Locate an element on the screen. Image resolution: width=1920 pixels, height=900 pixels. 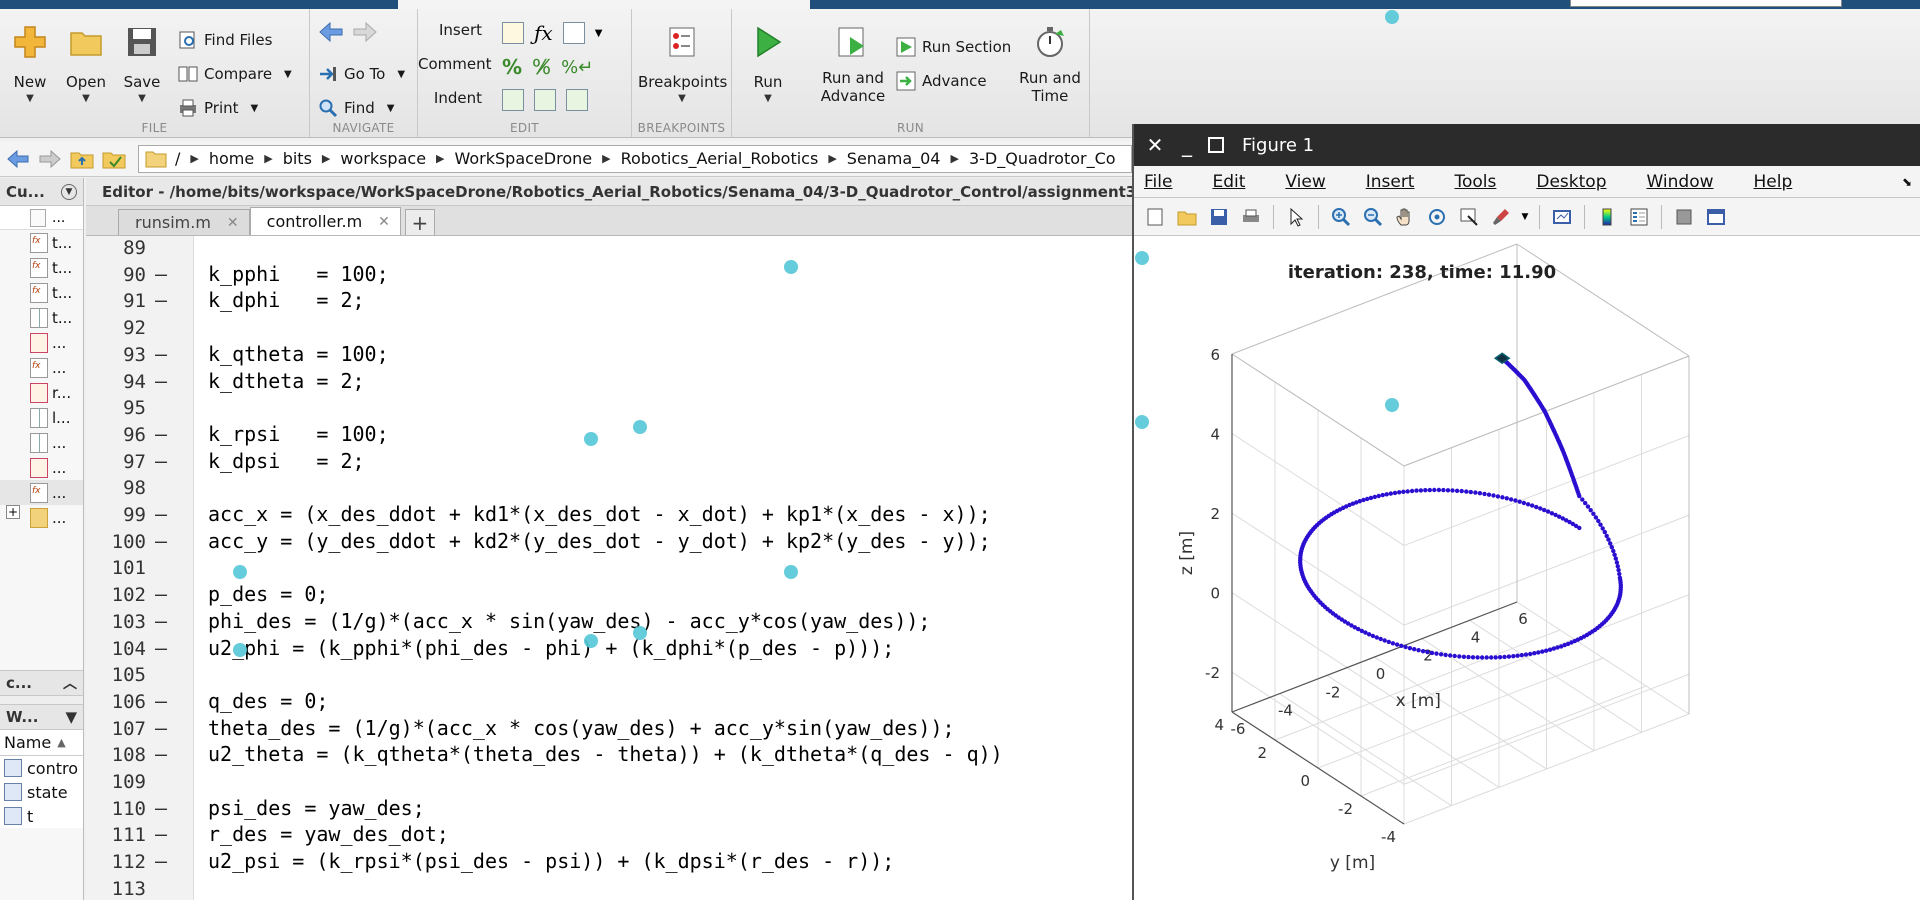
smart-indent-icon is located at coordinates (513, 100).